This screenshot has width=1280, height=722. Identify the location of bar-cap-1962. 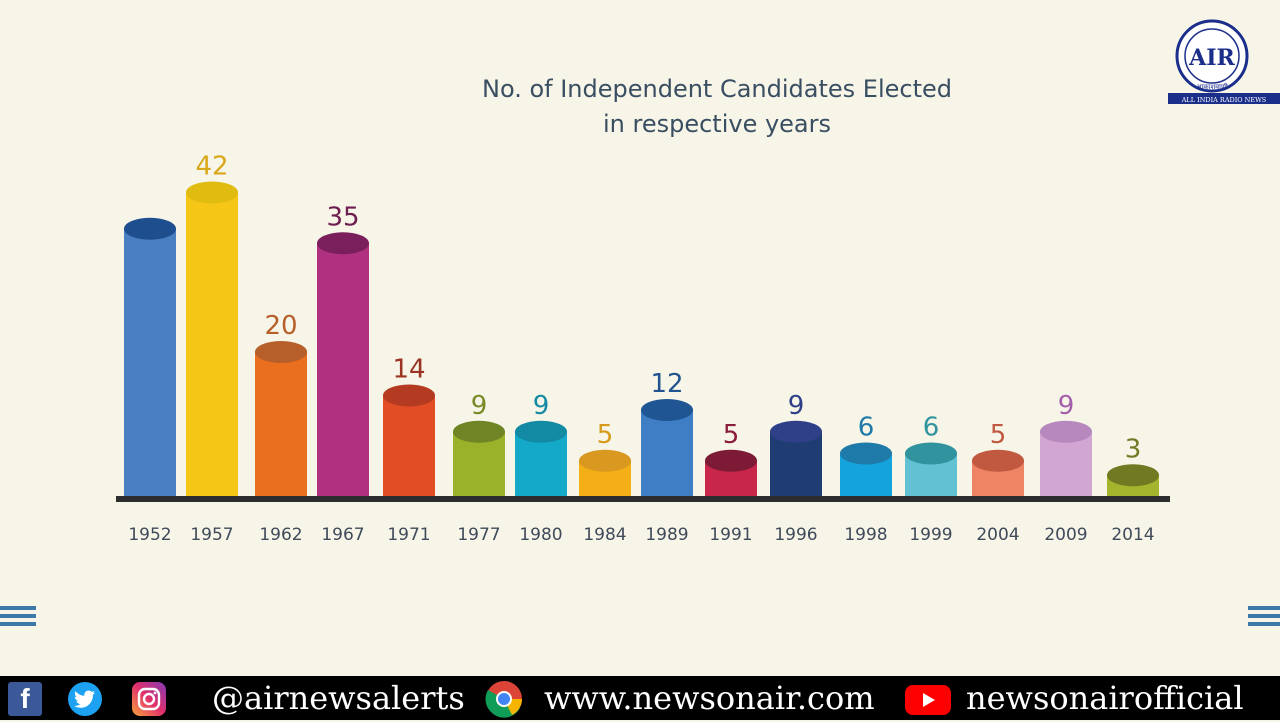
(281, 352).